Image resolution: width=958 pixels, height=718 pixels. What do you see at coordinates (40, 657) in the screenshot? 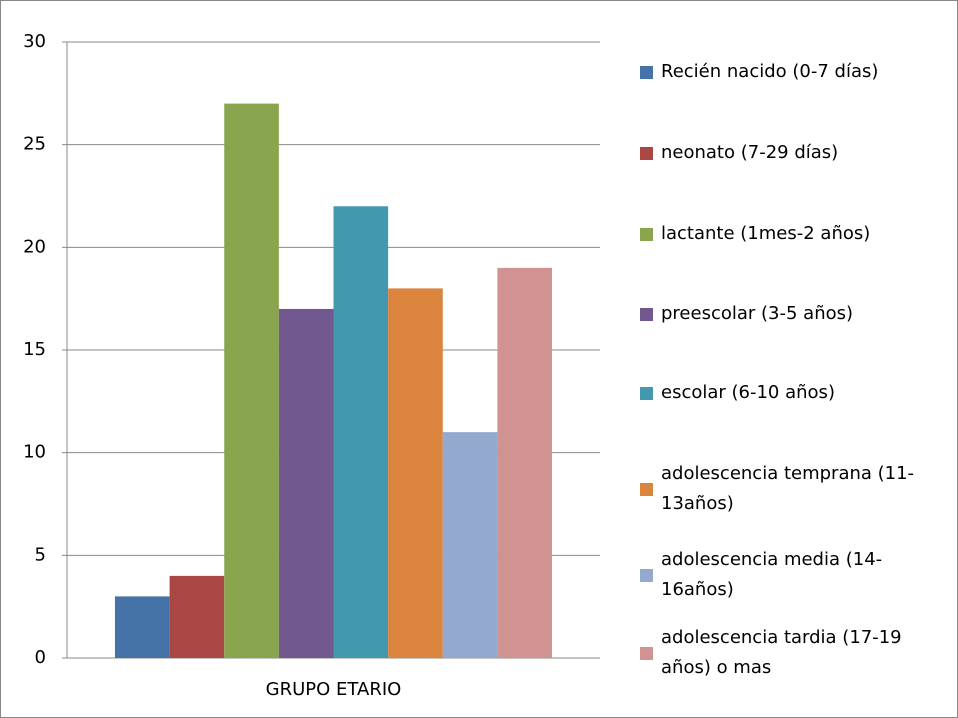
I see `y-tick-label: 0` at bounding box center [40, 657].